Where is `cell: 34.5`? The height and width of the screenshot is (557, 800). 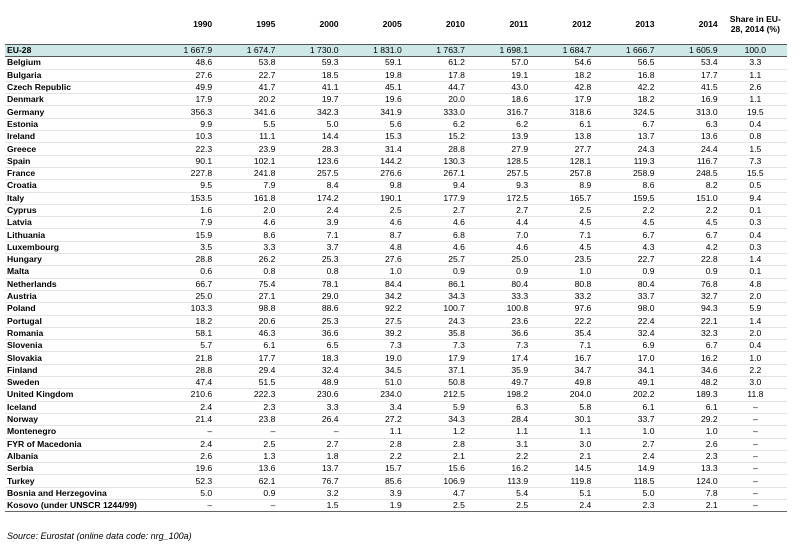 cell: 34.5 is located at coordinates (376, 371).